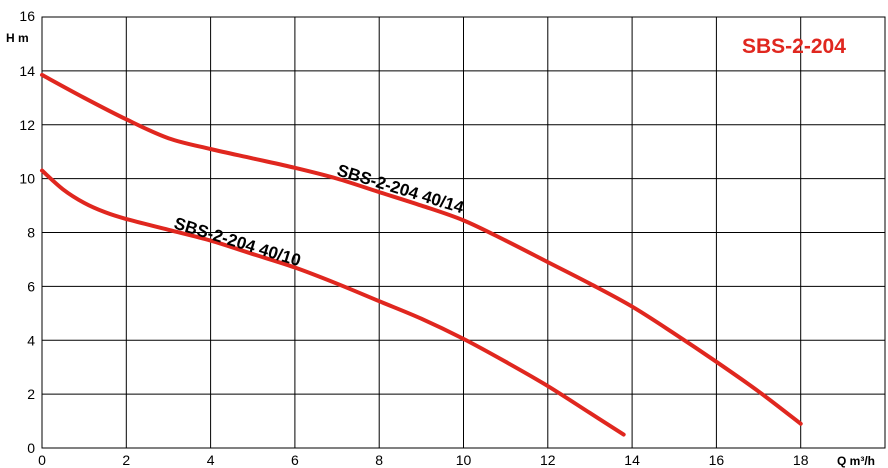  What do you see at coordinates (295, 460) in the screenshot?
I see `x-tick-label: 6` at bounding box center [295, 460].